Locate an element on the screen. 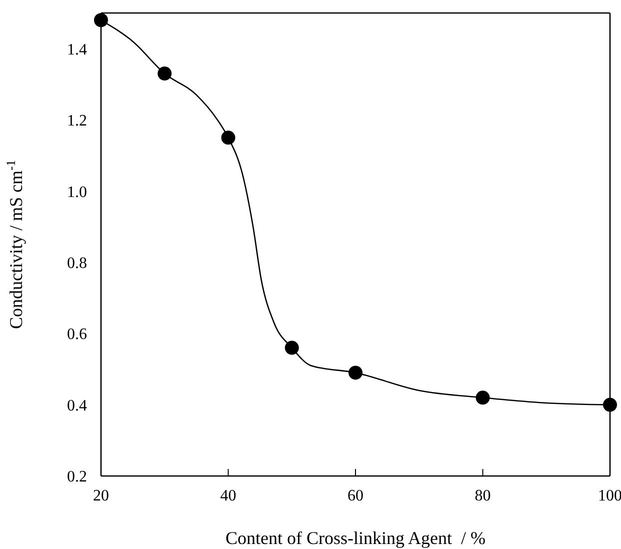  x-tick-label: 80 is located at coordinates (482, 495).